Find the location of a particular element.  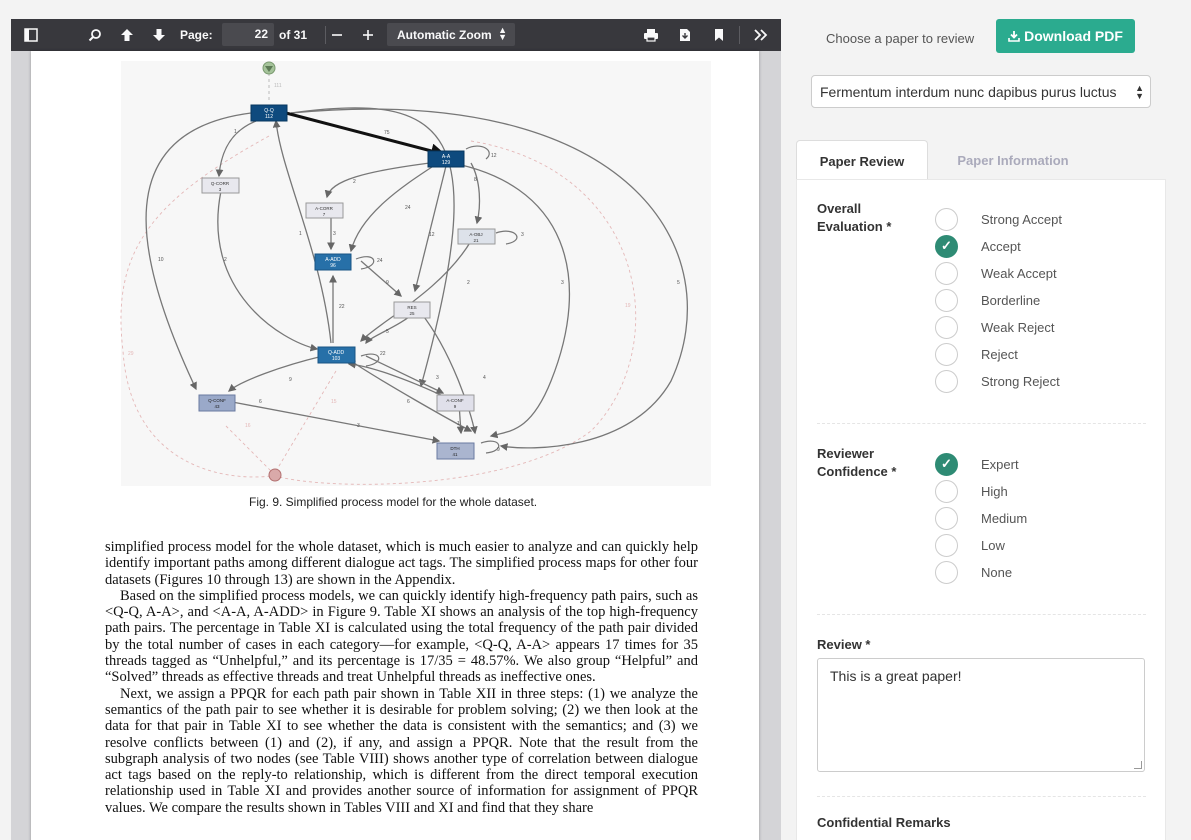

svg-text: 8 is located at coordinates (475, 180).